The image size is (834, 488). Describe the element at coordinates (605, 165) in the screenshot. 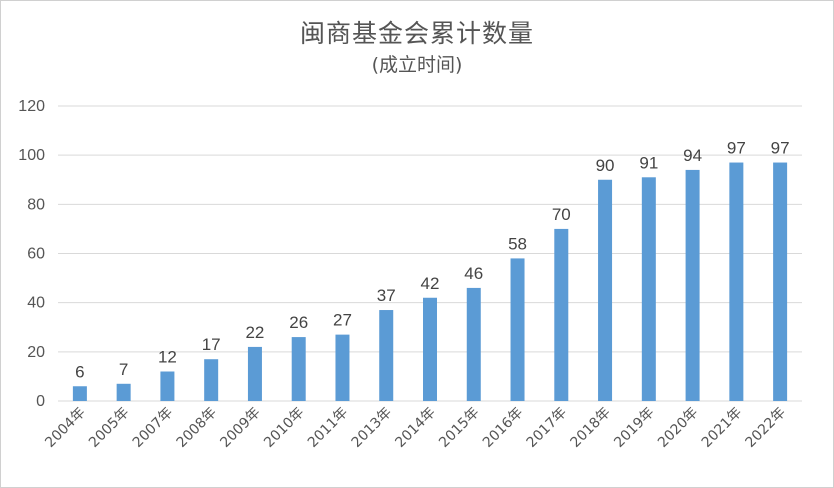

I see `data-label: 90` at that location.